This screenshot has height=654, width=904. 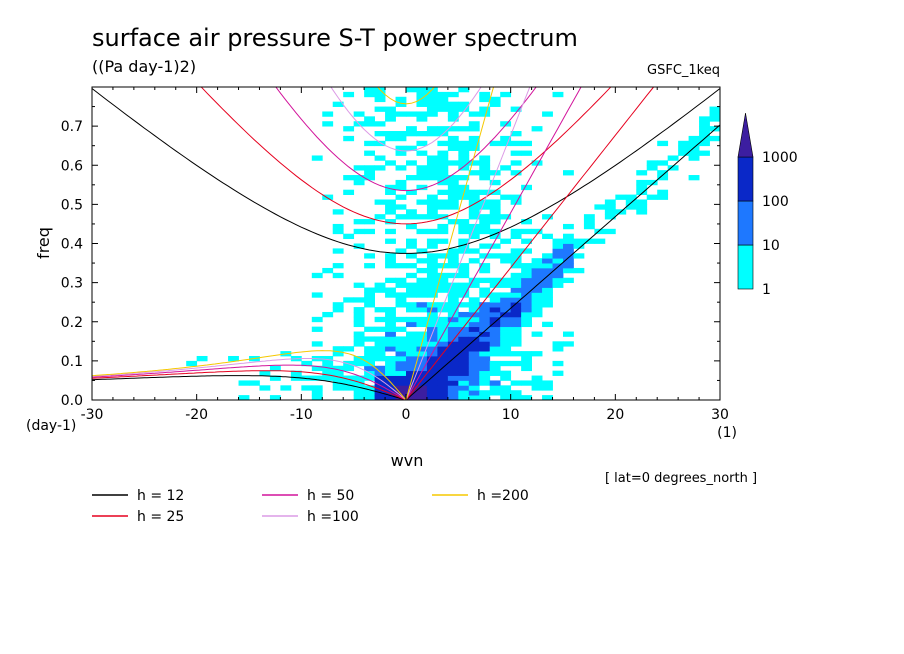 What do you see at coordinates (72, 284) in the screenshot?
I see `y-tick-label: 0.3` at bounding box center [72, 284].